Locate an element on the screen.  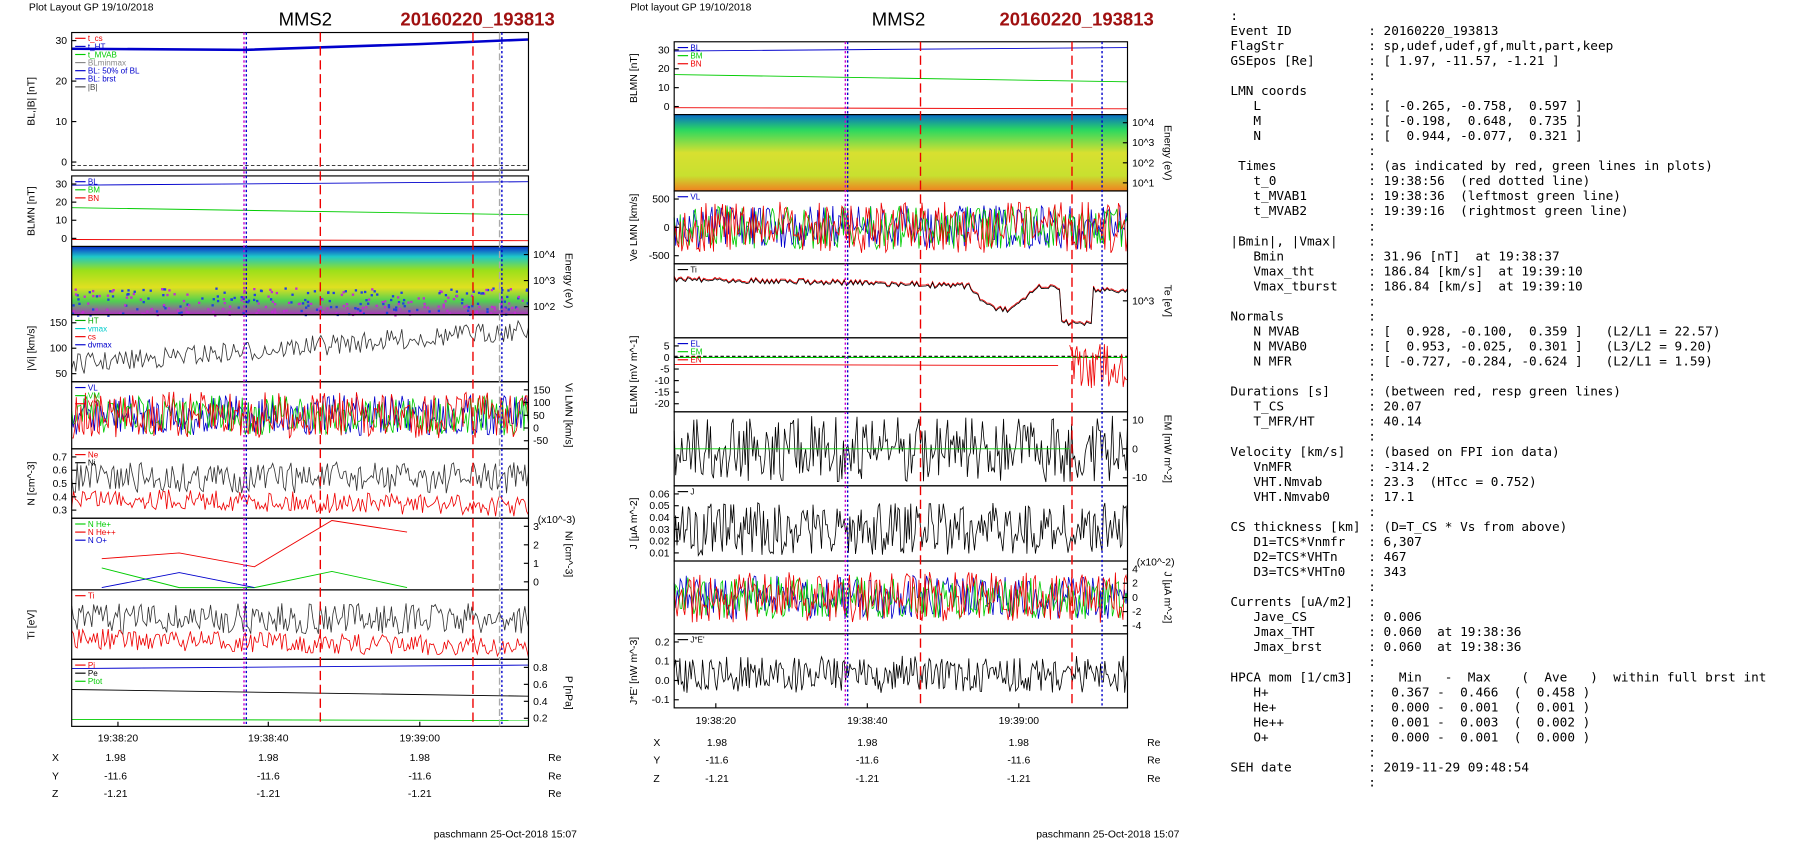
ephemeris-value: -11.6 is located at coordinates (717, 760).